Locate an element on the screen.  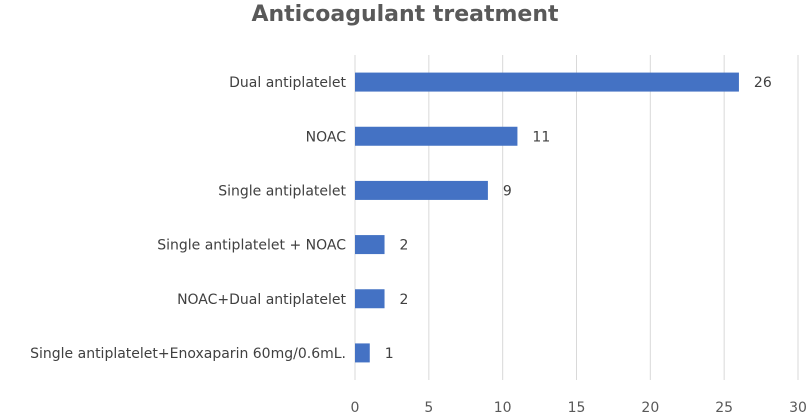
category-label: Single antiplatelet + NOAC is located at coordinates (251, 246).